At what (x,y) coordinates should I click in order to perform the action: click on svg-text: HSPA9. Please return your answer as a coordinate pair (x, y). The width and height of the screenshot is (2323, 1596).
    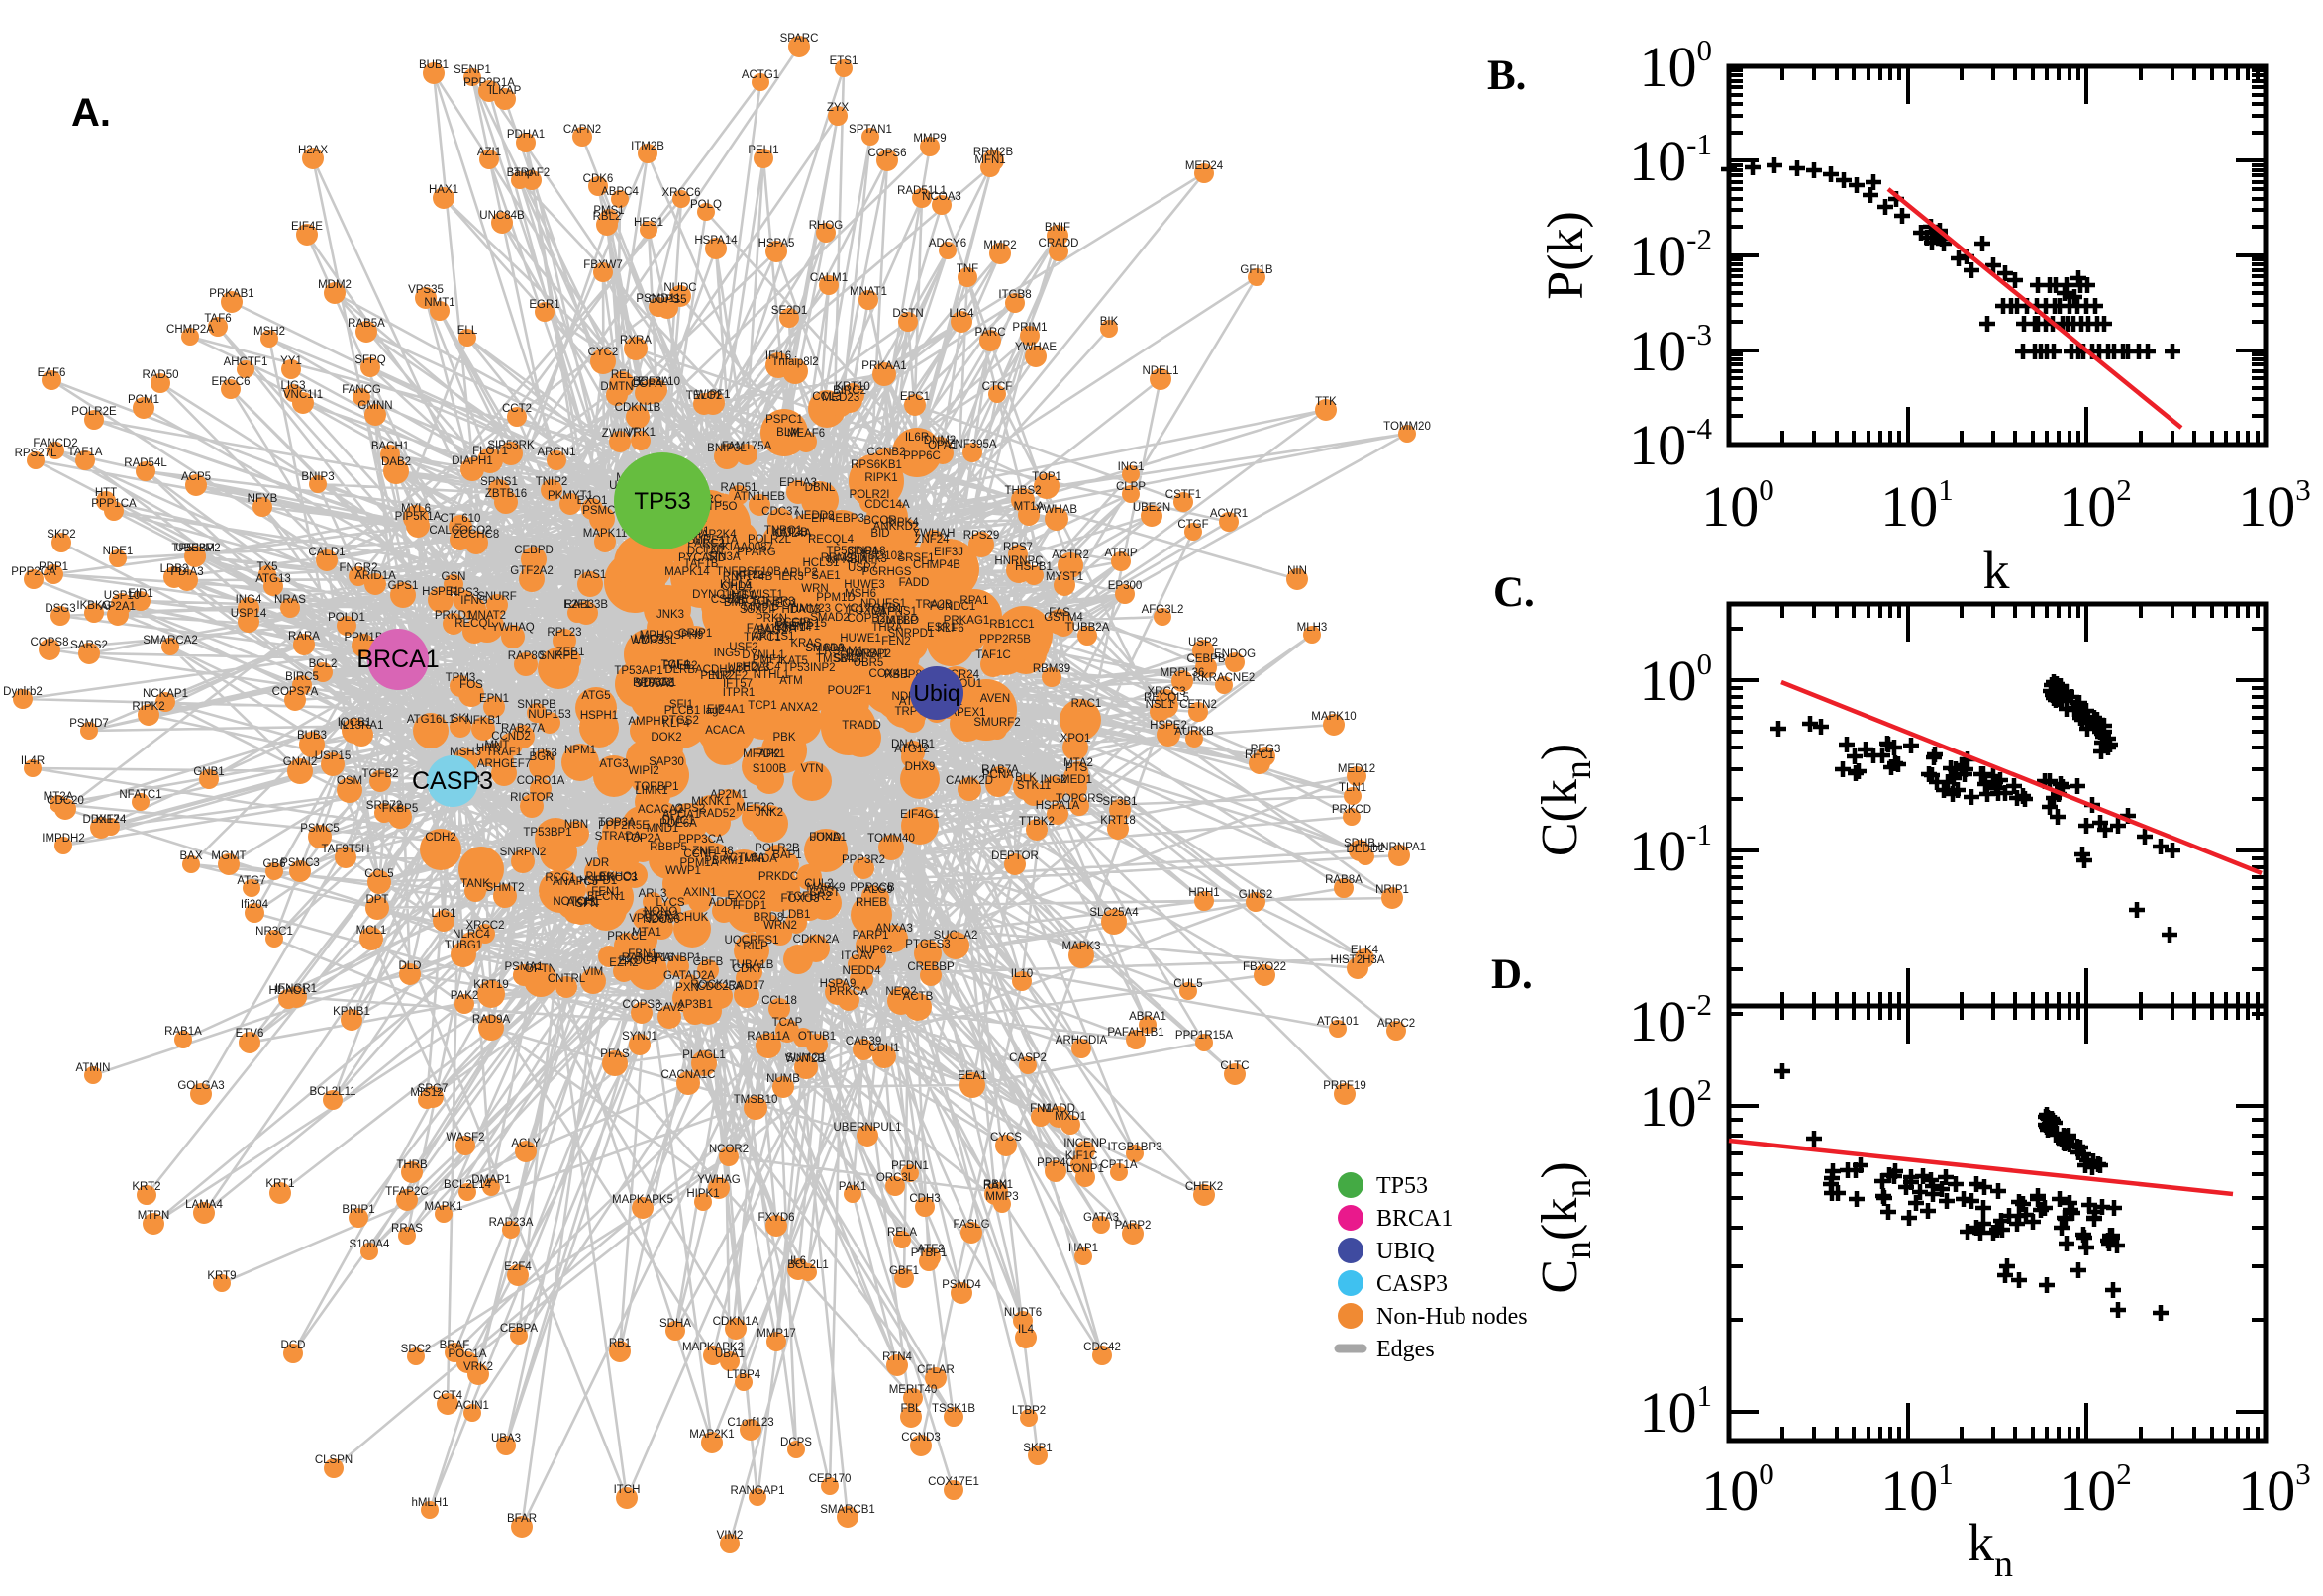
    Looking at the image, I should click on (838, 984).